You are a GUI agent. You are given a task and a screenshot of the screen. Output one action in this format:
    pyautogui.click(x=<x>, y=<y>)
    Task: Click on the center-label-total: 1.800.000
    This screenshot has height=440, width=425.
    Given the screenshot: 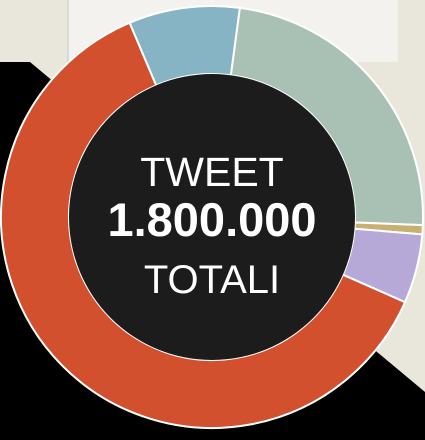 What is the action you would take?
    pyautogui.click(x=211, y=219)
    